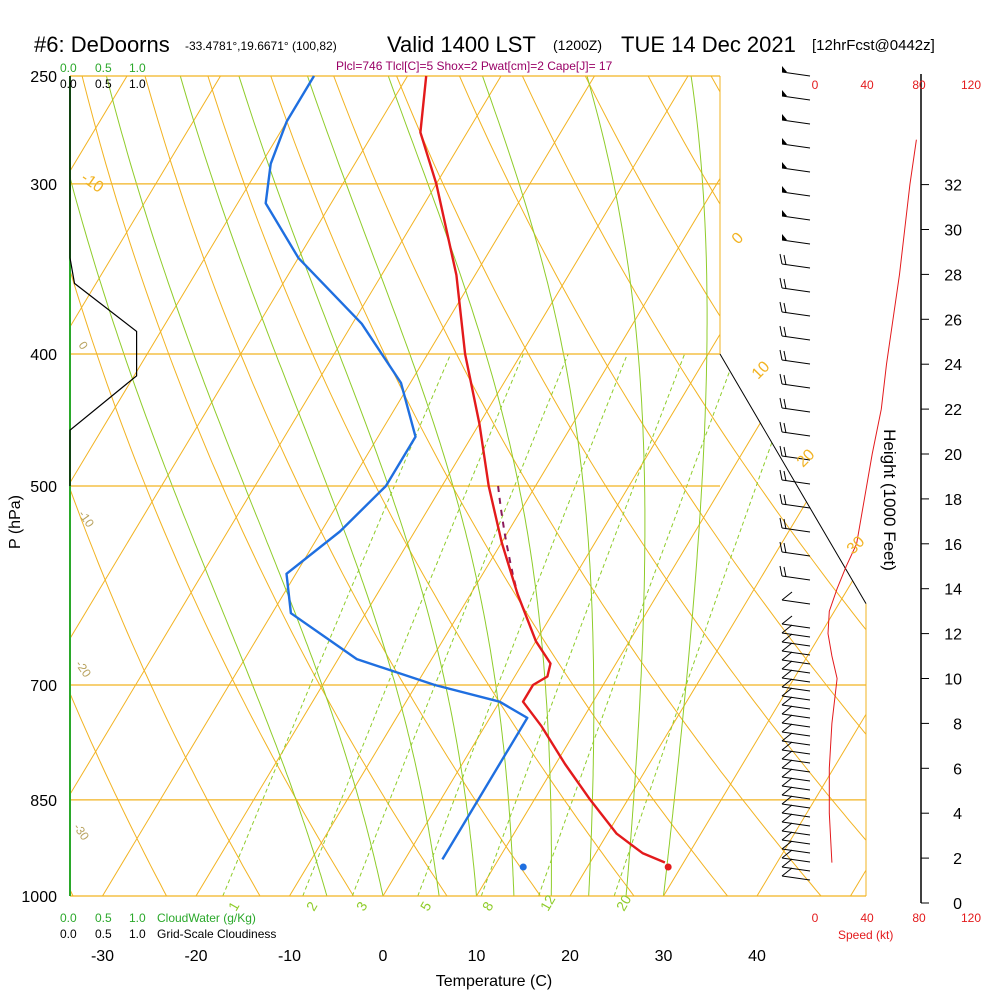 This screenshot has width=1000, height=1000. Describe the element at coordinates (289, 956) in the screenshot. I see `temperature-tick-label: -10` at that location.